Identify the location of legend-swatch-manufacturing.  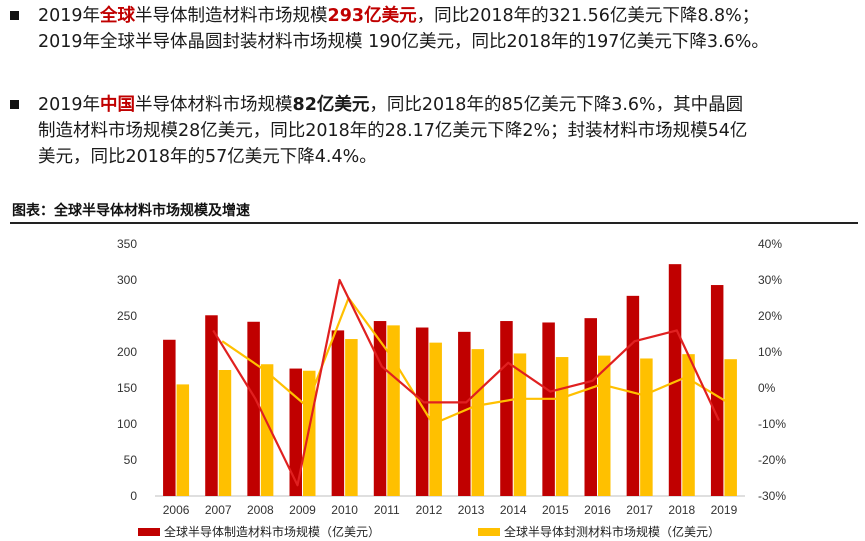
(149, 532).